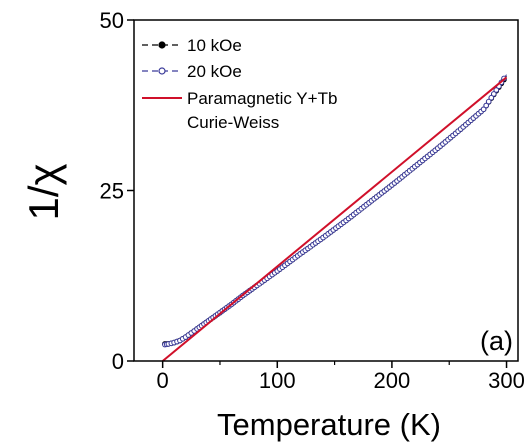 The width and height of the screenshot is (528, 443). Describe the element at coordinates (239, 84) in the screenshot. I see `legend: 10 kOe 20 kOe Paramagnetic Y+Tb Curie-Weiss` at that location.